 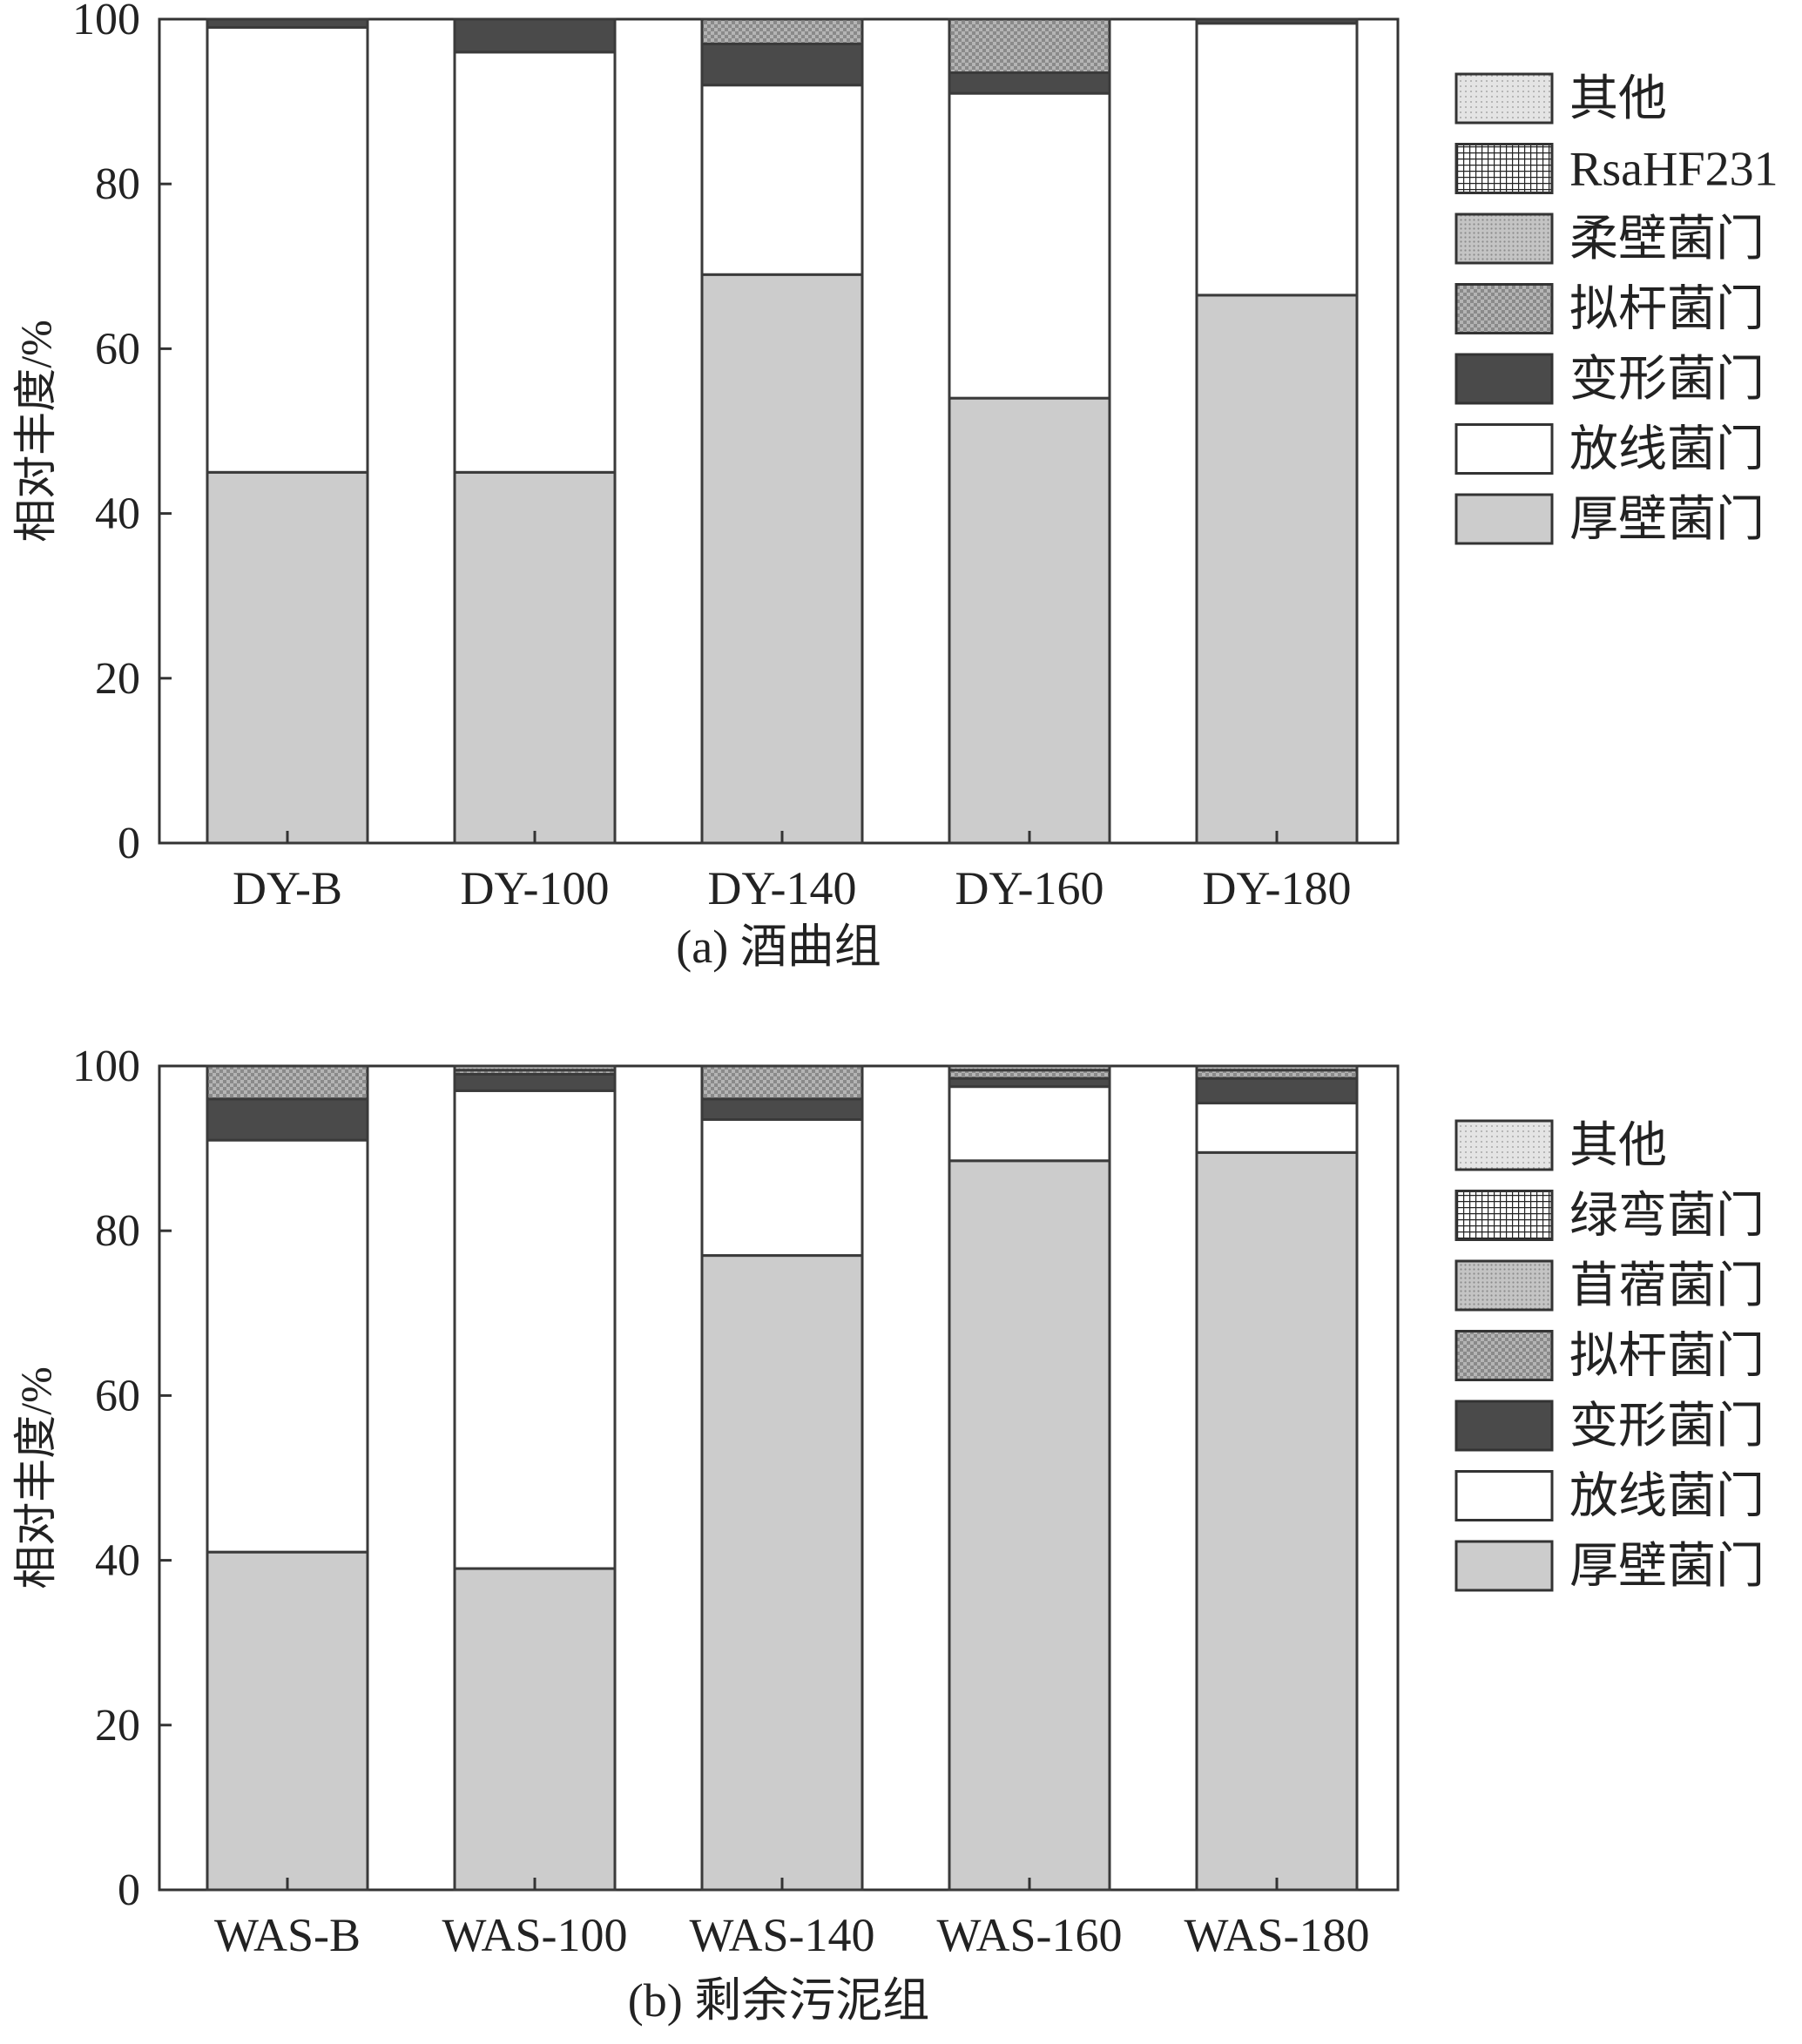 I want to click on x-tick-label: WAS-B, so click(x=287, y=1935).